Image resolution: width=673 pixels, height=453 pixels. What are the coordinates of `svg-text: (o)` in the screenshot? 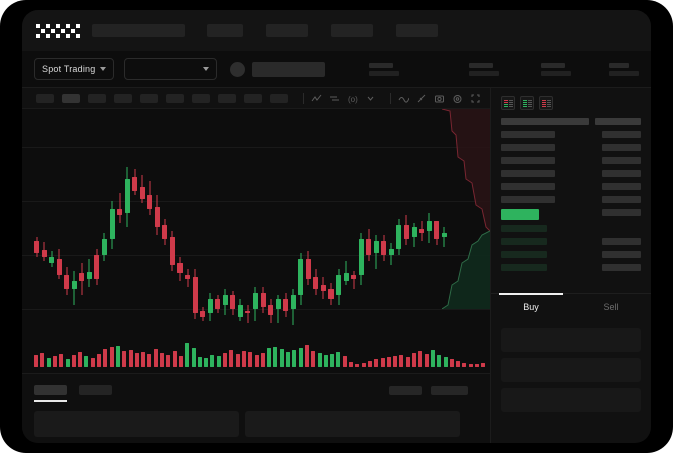 It's located at (353, 99).